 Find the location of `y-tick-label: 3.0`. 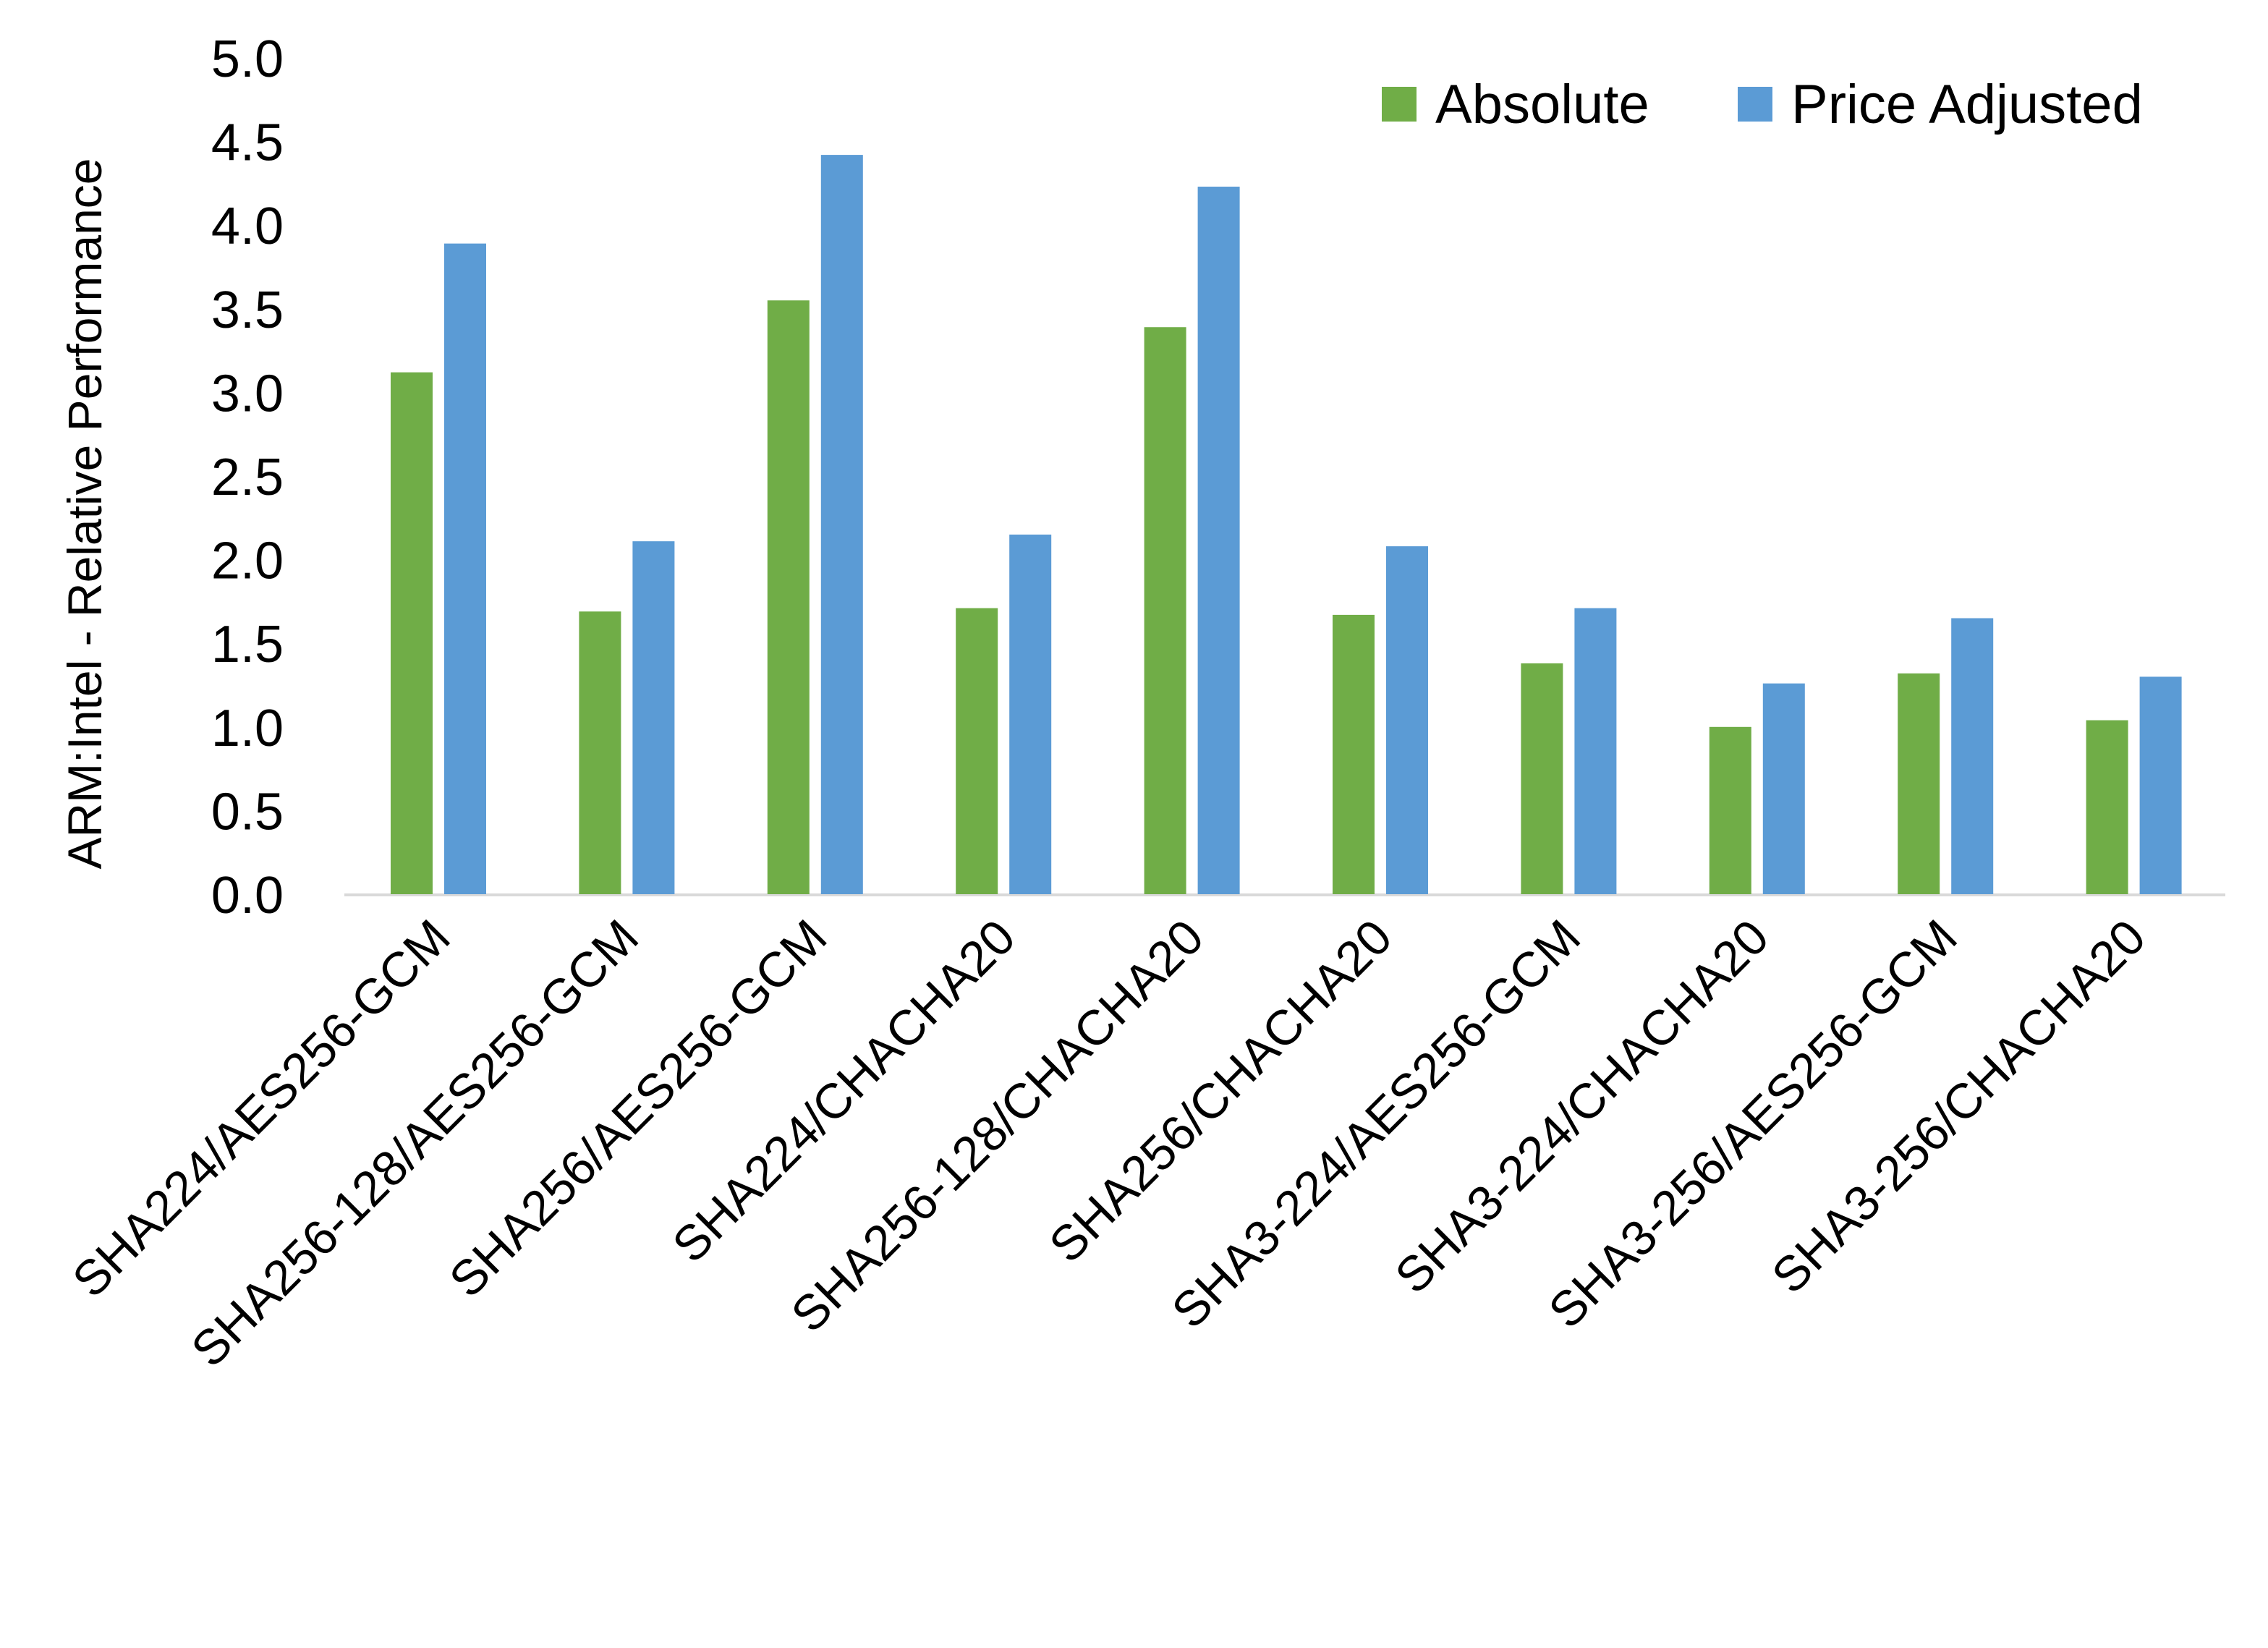

y-tick-label: 3.0 is located at coordinates (247, 394).